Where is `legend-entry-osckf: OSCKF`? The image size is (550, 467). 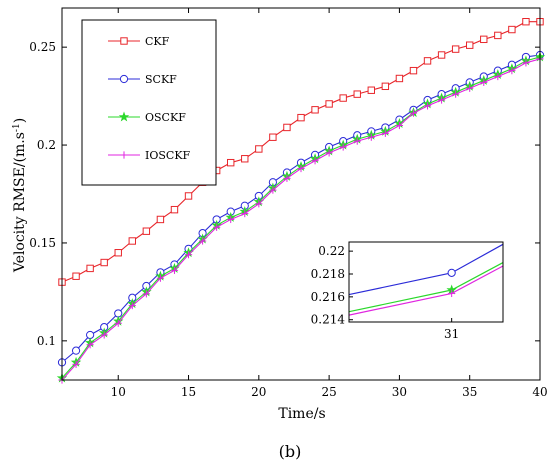
legend-entry-osckf: OSCKF is located at coordinates (147, 117).